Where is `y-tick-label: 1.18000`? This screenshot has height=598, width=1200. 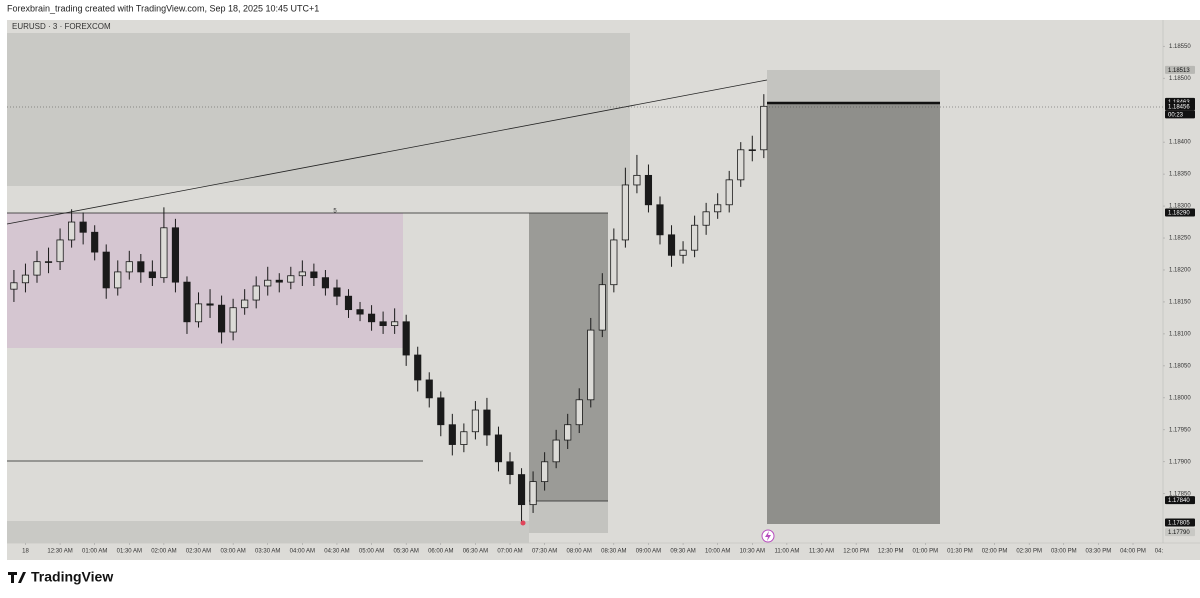 y-tick-label: 1.18000 is located at coordinates (1180, 398).